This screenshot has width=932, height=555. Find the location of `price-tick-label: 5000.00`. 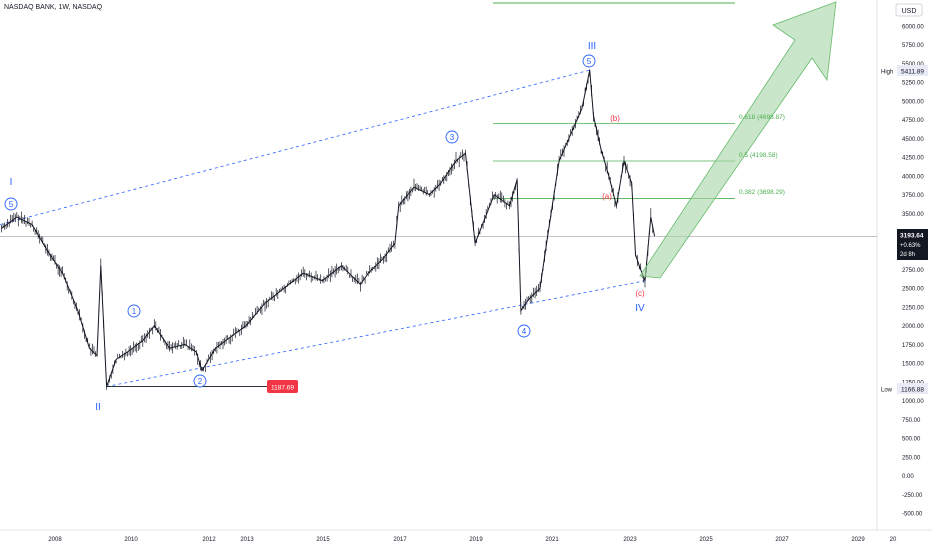

price-tick-label: 5000.00 is located at coordinates (913, 102).